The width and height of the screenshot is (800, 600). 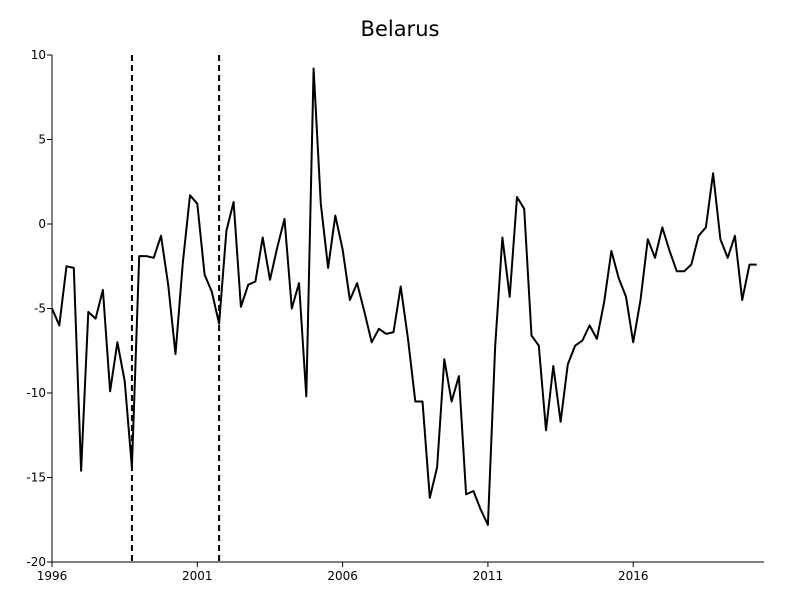 I want to click on x-tick-label: 1996, so click(x=52, y=576).